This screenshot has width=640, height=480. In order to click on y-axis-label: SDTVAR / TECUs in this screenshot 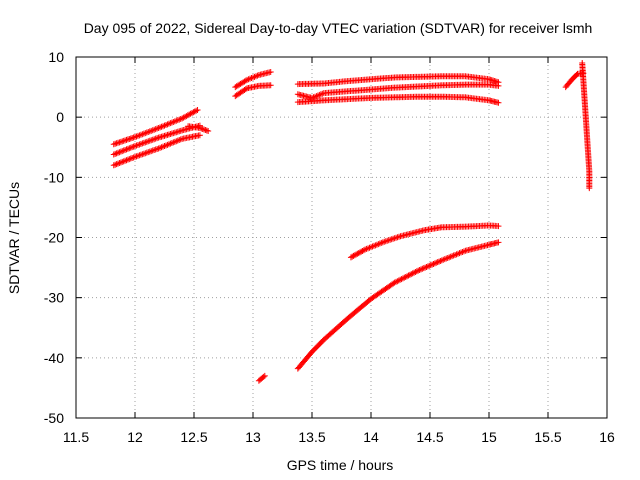, I will do `click(14, 238)`.